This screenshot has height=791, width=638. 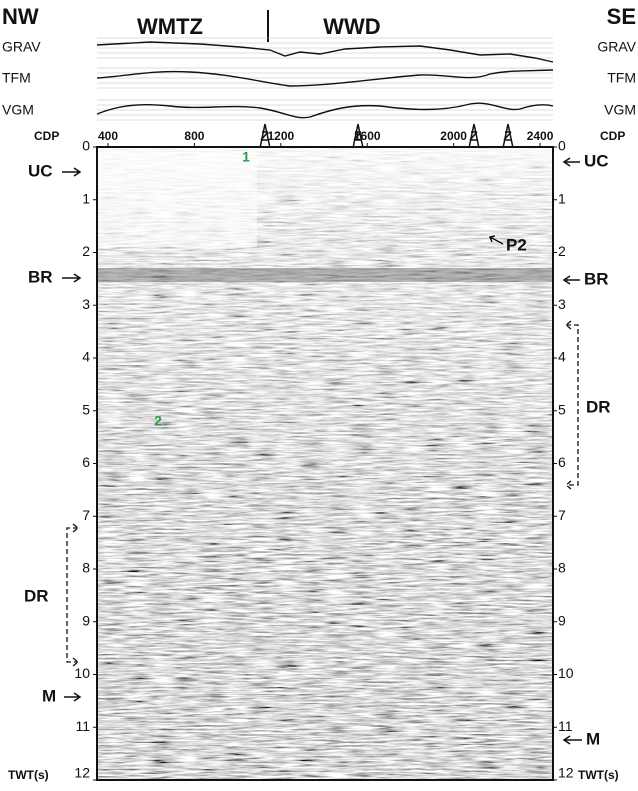 What do you see at coordinates (246, 157) in the screenshot?
I see `marker: 1` at bounding box center [246, 157].